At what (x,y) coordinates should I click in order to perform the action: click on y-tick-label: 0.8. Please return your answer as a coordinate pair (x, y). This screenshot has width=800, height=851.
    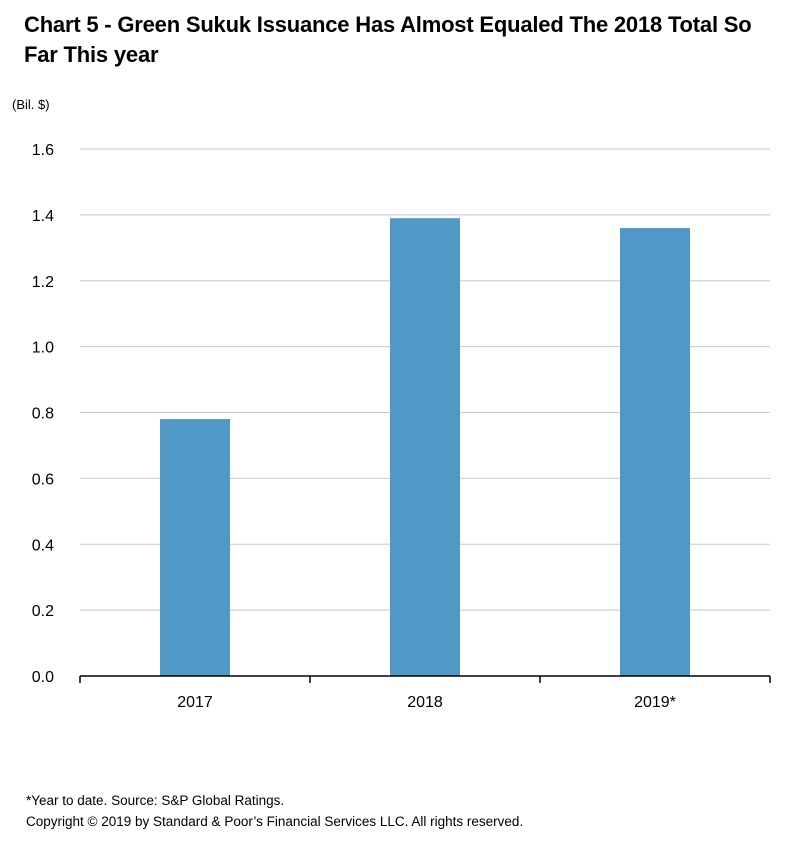
    Looking at the image, I should click on (43, 414).